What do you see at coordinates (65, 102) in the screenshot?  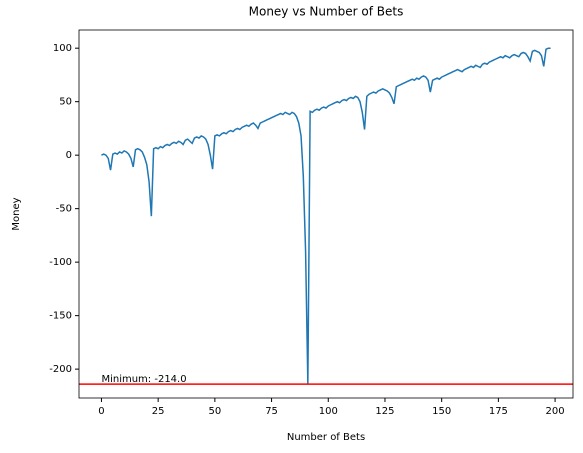 I see `y-tick-label: 50` at bounding box center [65, 102].